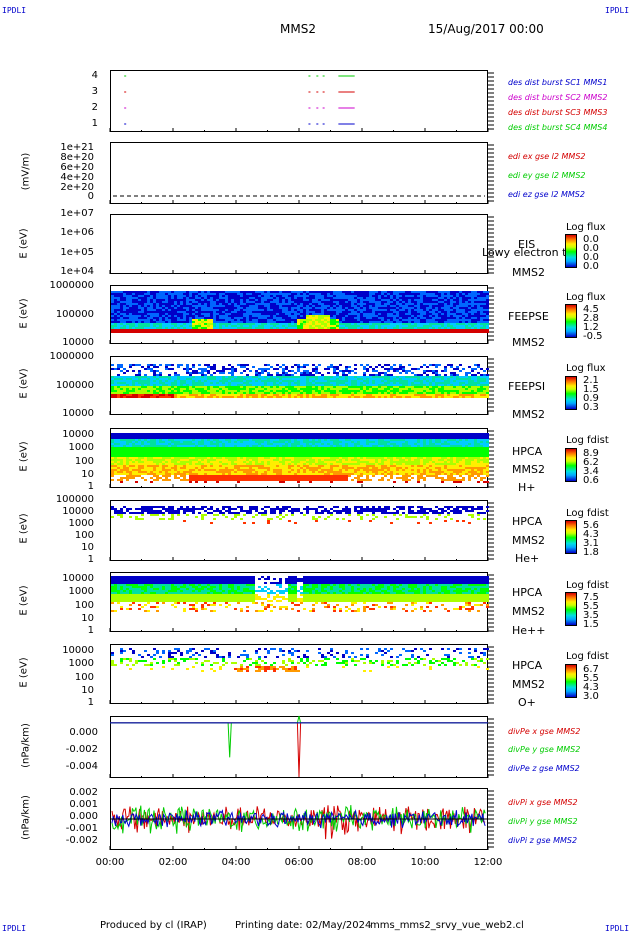  What do you see at coordinates (591, 525) in the screenshot?
I see `hpca-he-cb-val-0: 5.6` at bounding box center [591, 525].